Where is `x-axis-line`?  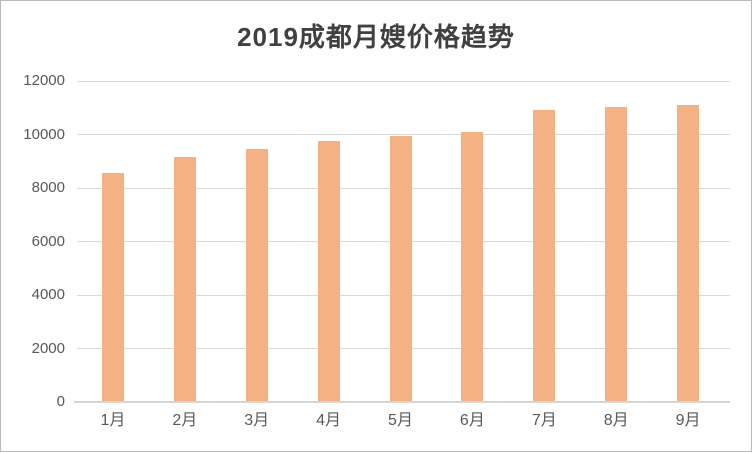 x-axis-line is located at coordinates (402, 402).